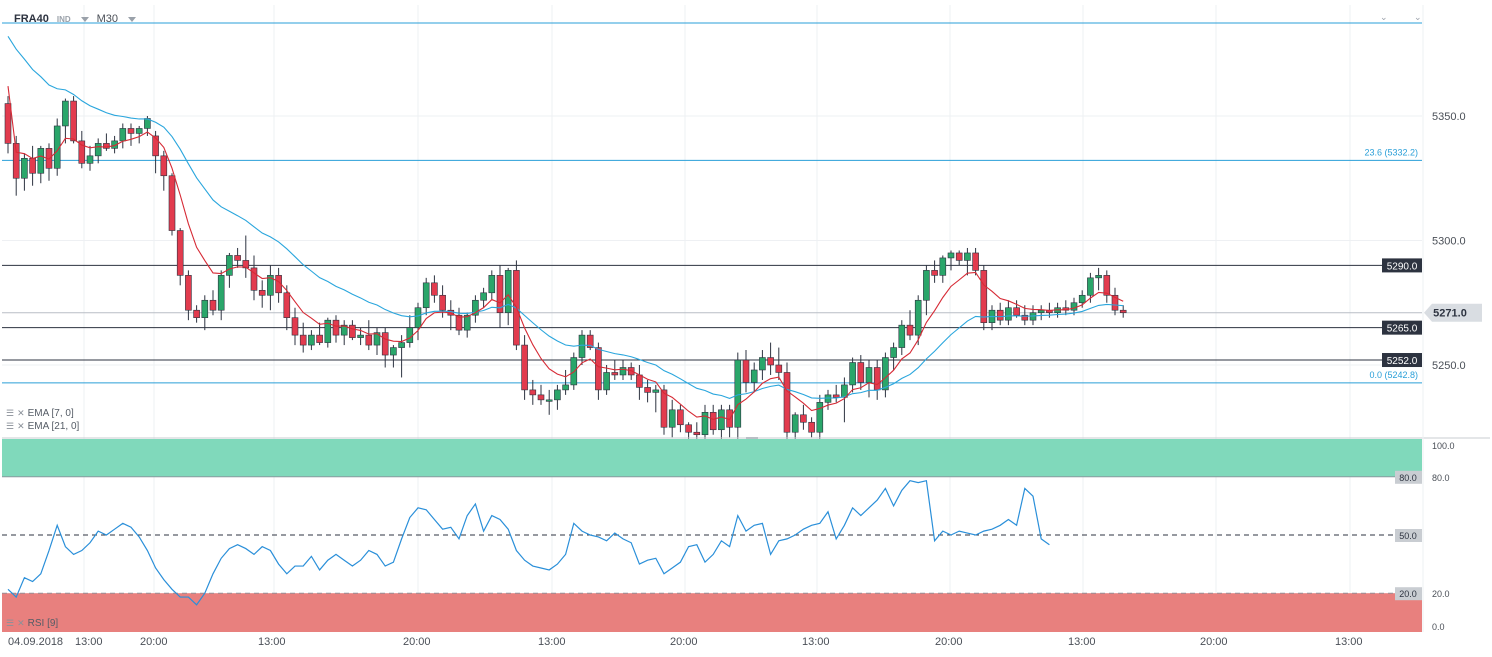  I want to click on ema-slow-legend: ☰ ✕ EMA [21, 0], so click(42, 426).